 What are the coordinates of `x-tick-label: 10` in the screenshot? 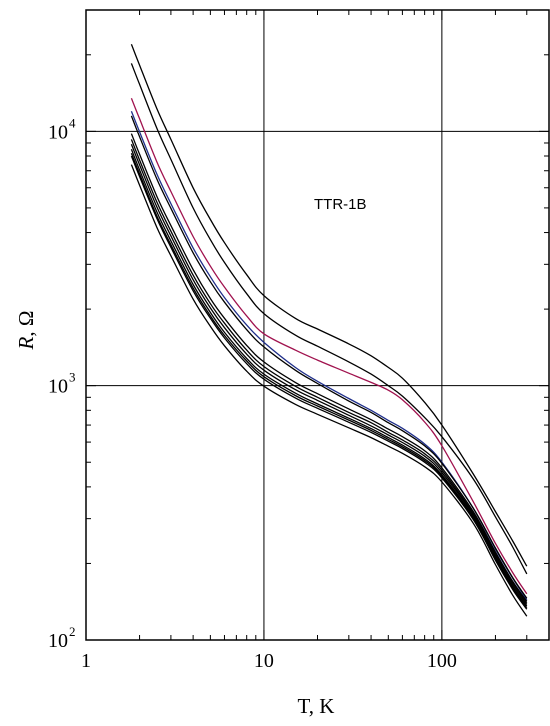 It's located at (264, 661).